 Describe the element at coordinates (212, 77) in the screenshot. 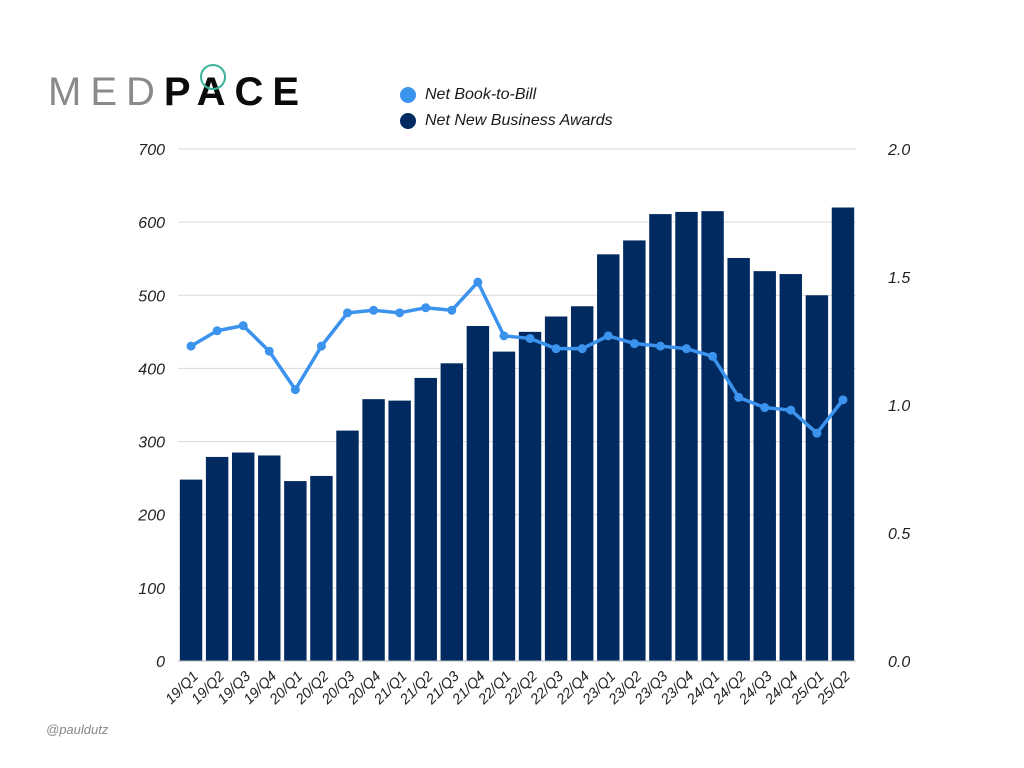

I see `logo-ring-icon` at that location.